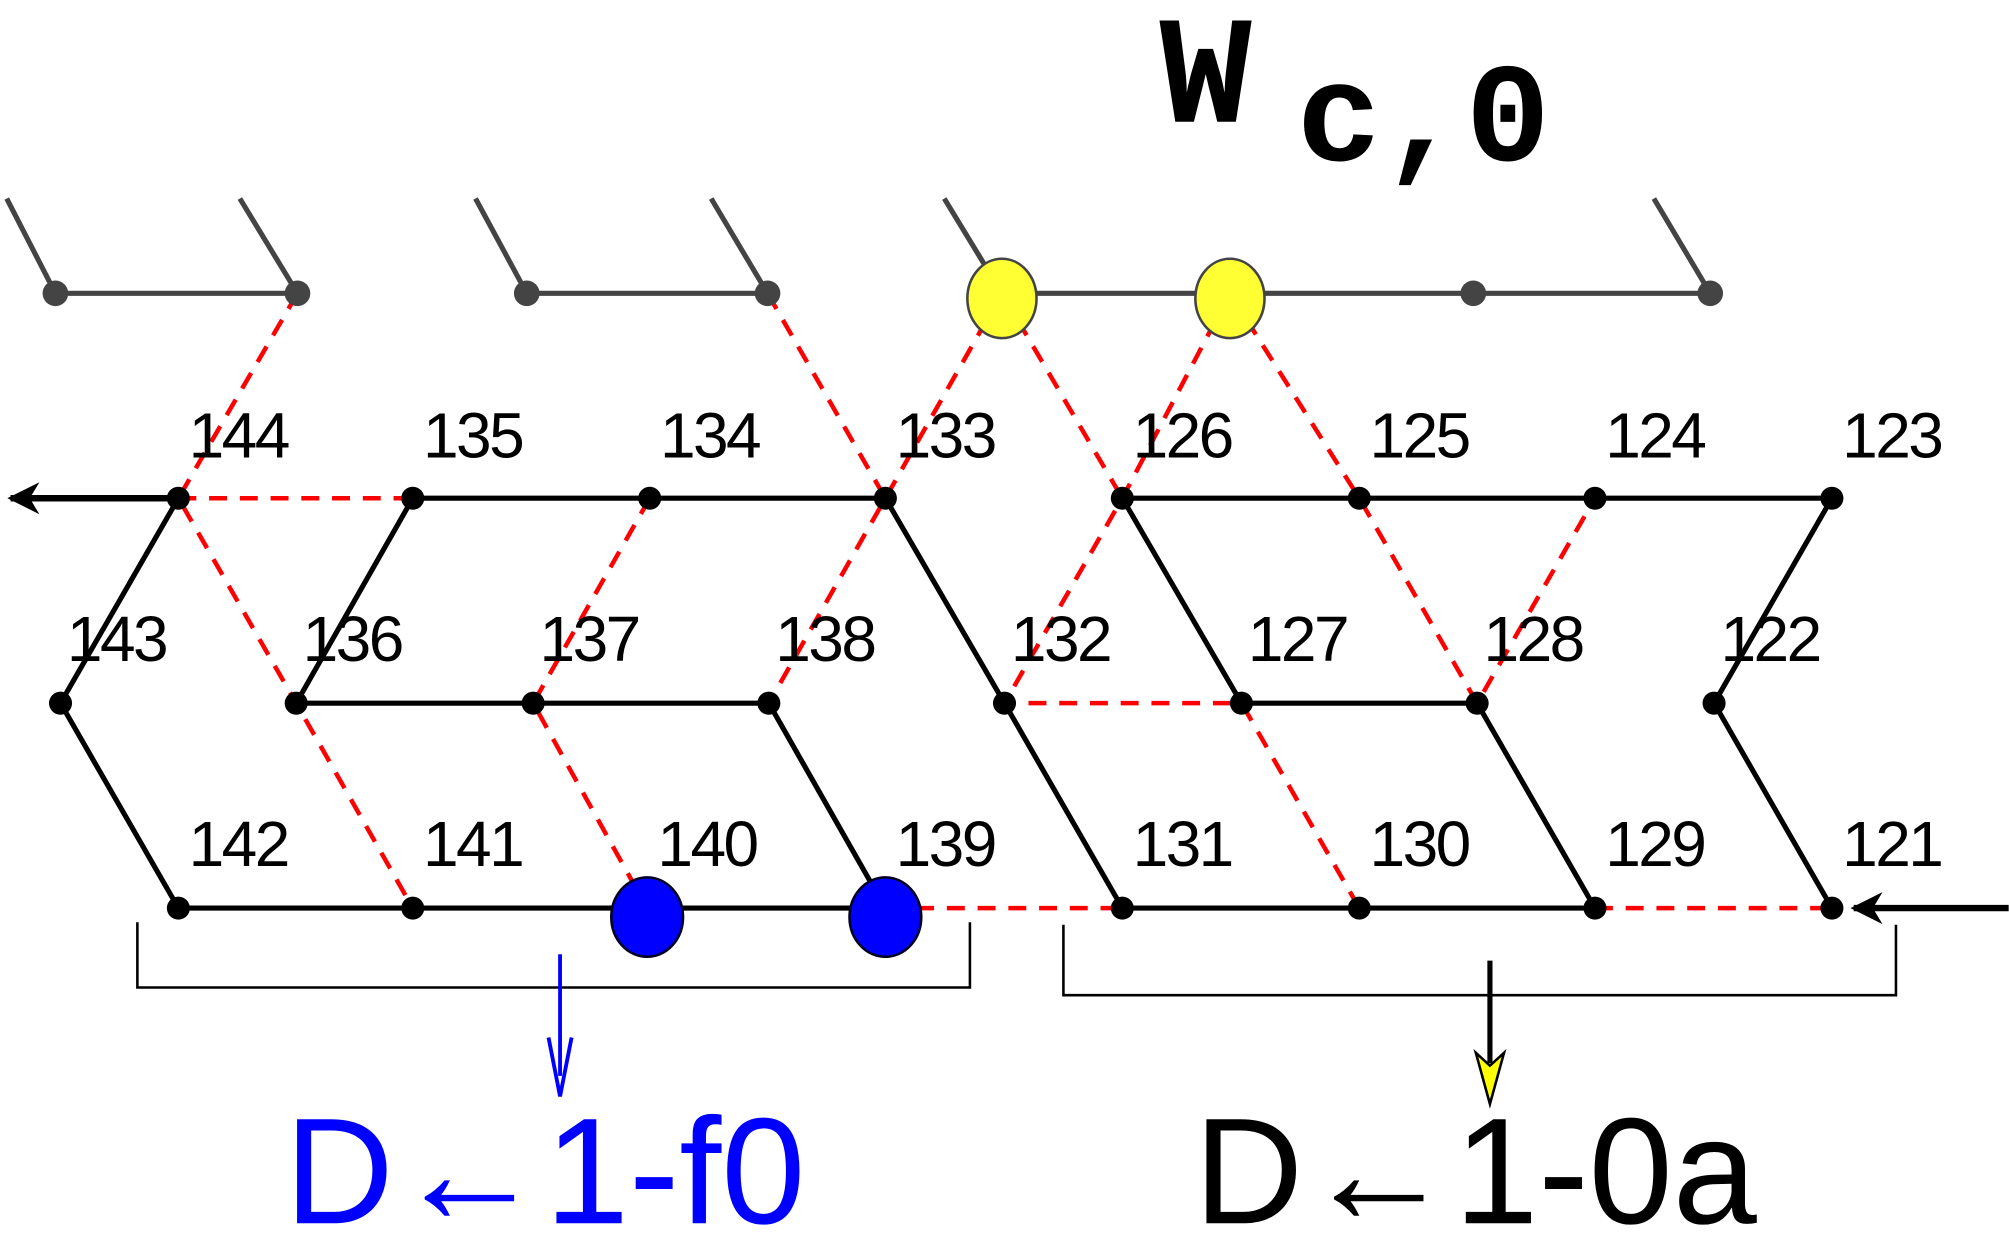 This screenshot has height=1236, width=2009. I want to click on node-label: 124, so click(1655, 435).